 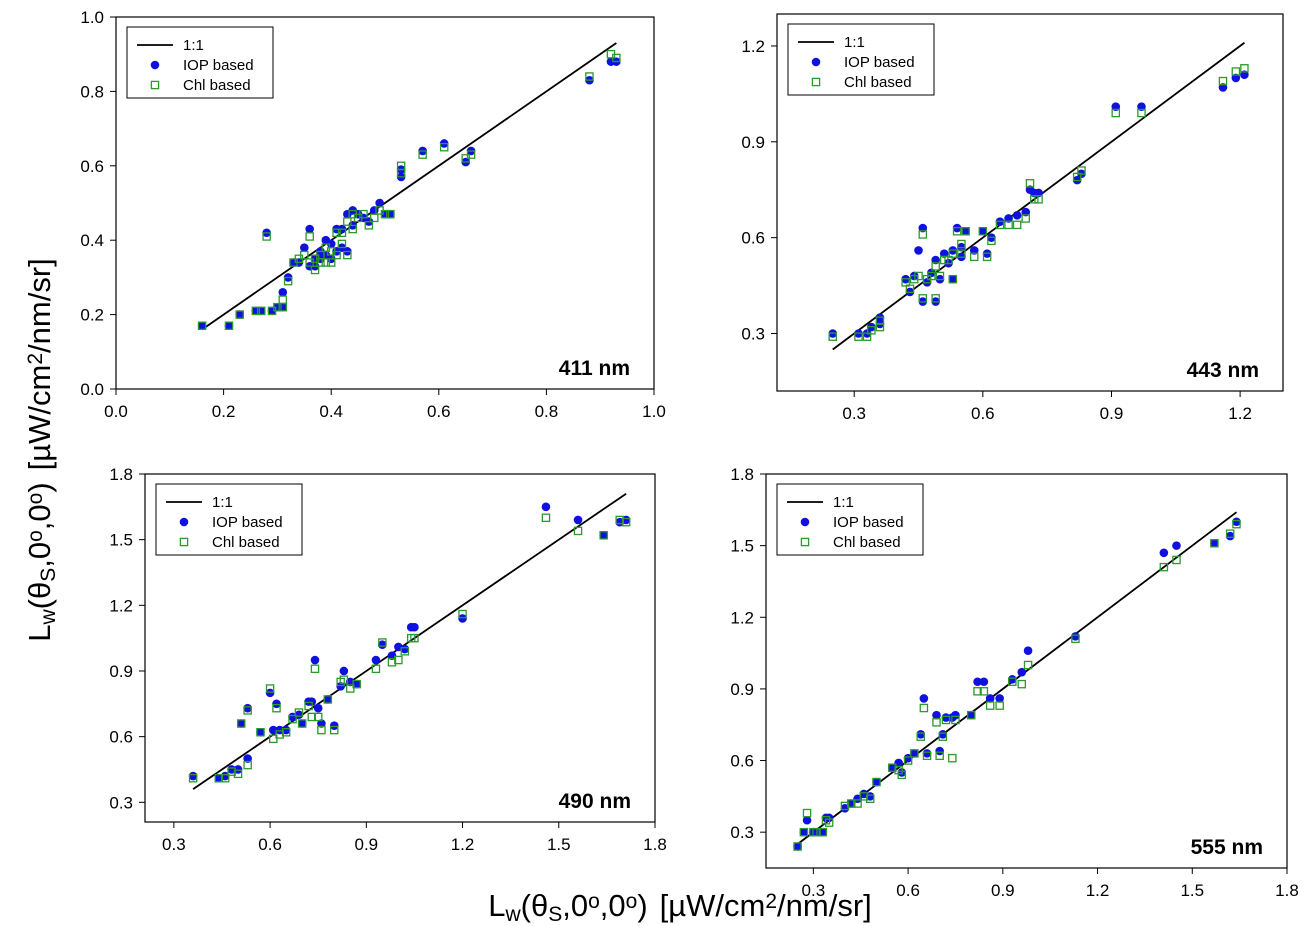 What do you see at coordinates (595, 801) in the screenshot?
I see `wavelength-label: 490 nm` at bounding box center [595, 801].